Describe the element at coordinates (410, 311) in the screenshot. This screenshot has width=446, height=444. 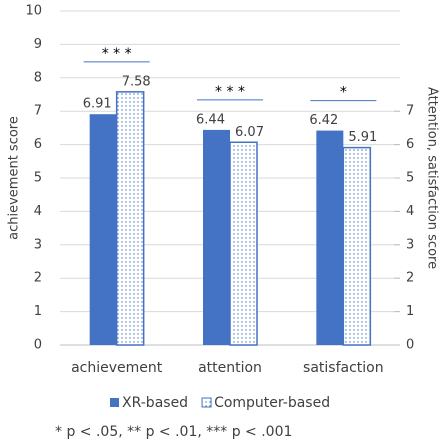
I see `y2-tick-label: 1` at that location.